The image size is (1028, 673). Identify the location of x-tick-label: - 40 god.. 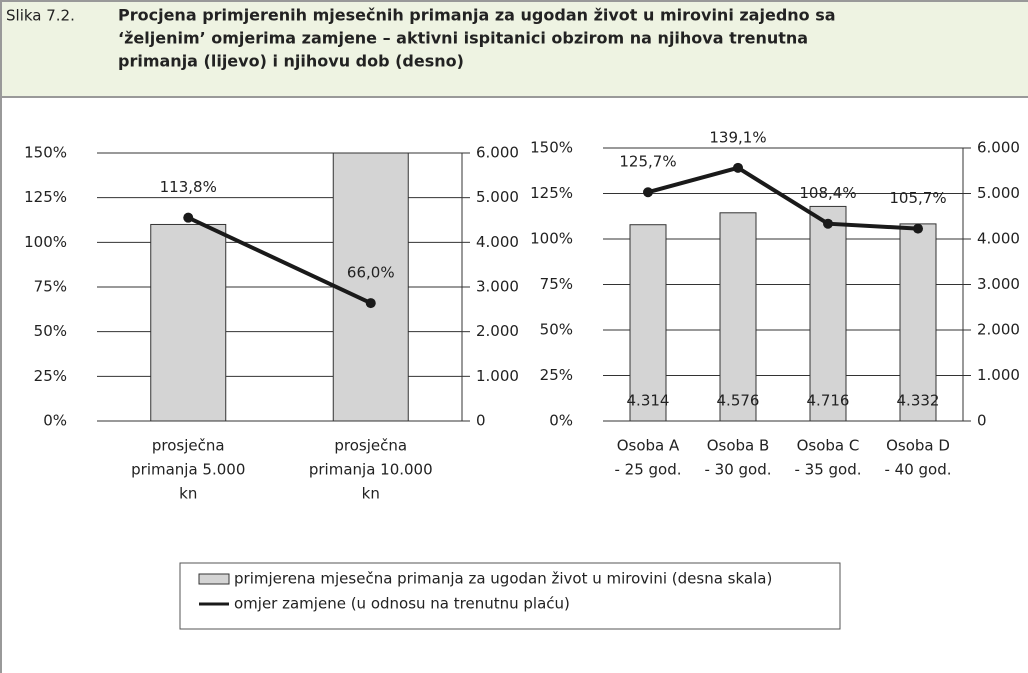
(917, 470).